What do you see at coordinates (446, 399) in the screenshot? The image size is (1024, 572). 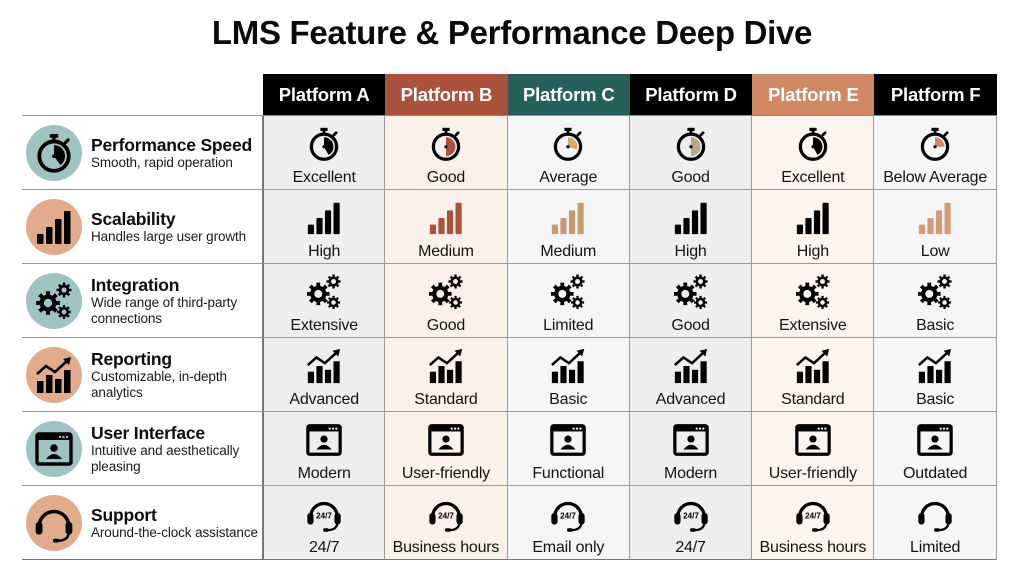 I see `rating-value: Standard` at bounding box center [446, 399].